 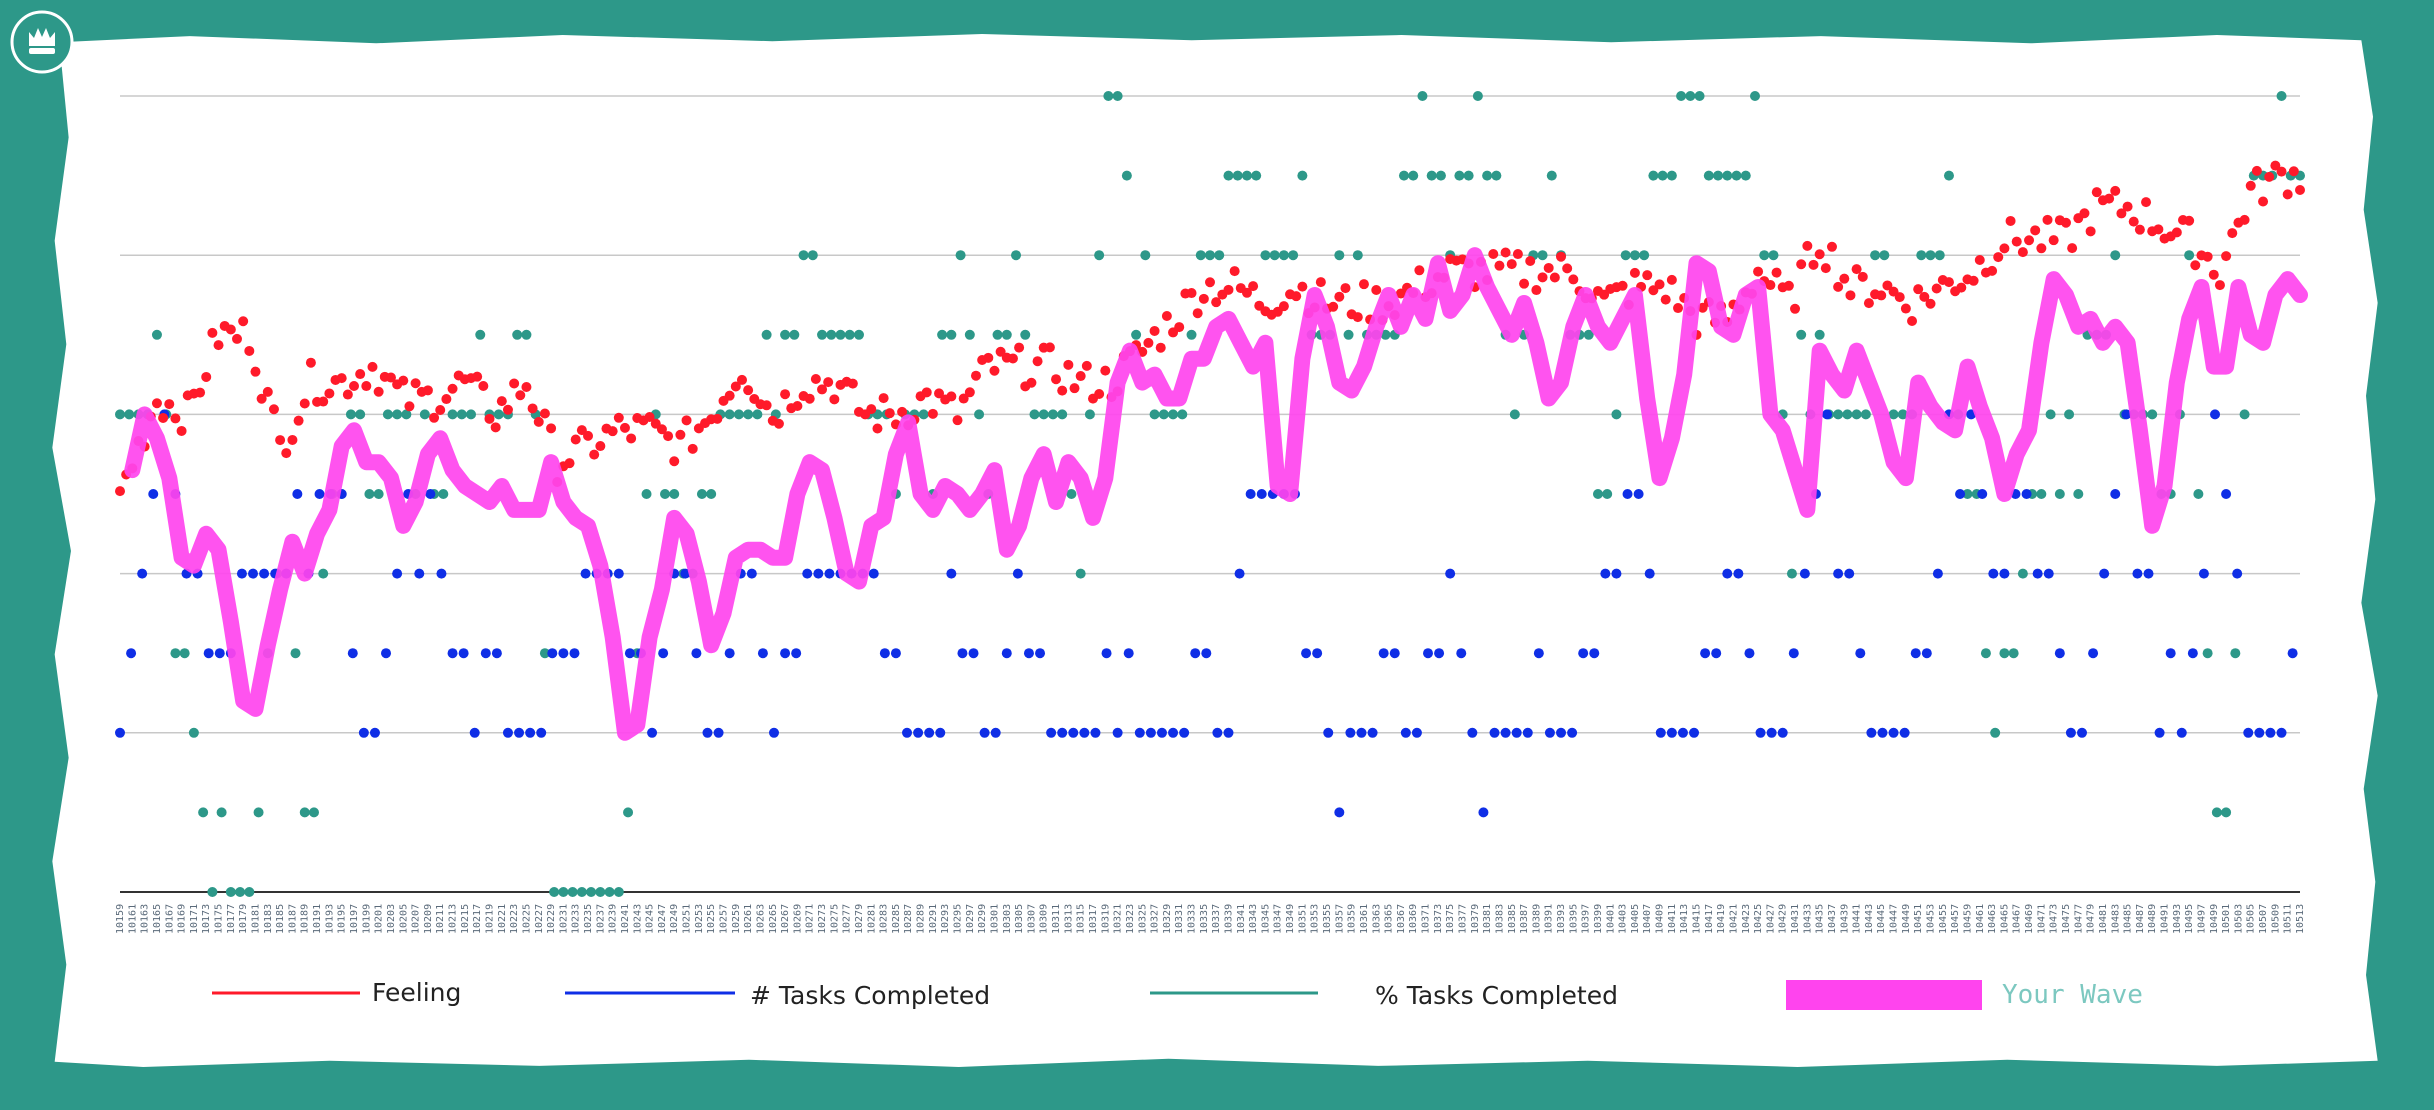 I want to click on x-tick-10257: 10257, so click(x=724, y=919).